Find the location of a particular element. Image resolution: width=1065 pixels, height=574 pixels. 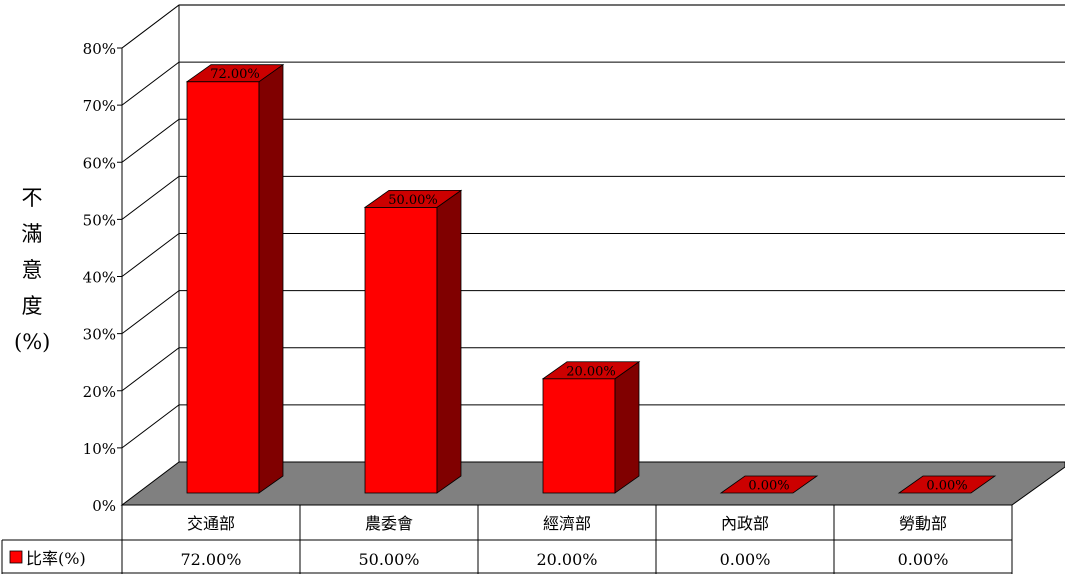

data-label: 50.00% is located at coordinates (413, 200).